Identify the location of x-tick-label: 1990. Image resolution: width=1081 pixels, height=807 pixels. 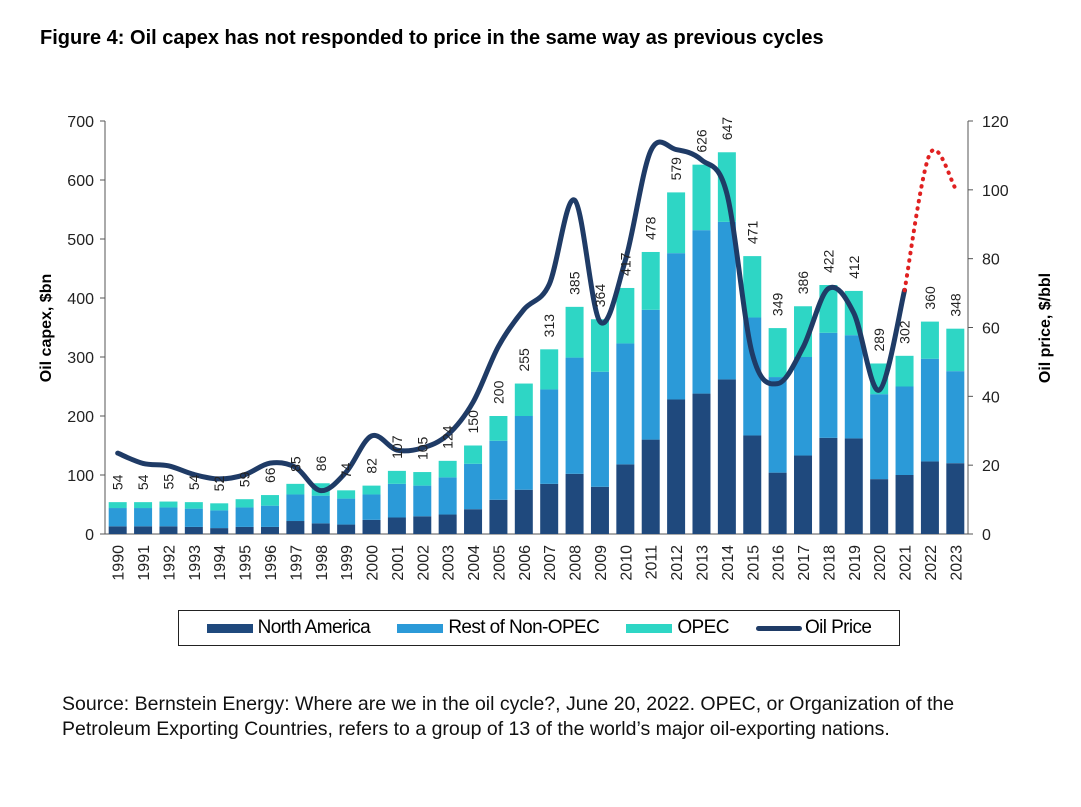
(119, 563).